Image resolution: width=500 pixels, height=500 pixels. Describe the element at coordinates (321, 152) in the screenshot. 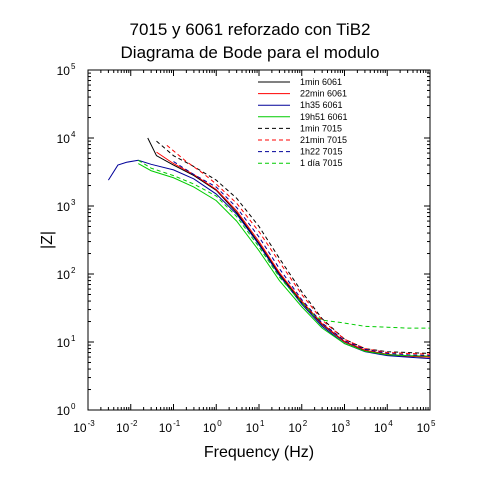

I see `legend-label-7: 1h22 7015` at that location.